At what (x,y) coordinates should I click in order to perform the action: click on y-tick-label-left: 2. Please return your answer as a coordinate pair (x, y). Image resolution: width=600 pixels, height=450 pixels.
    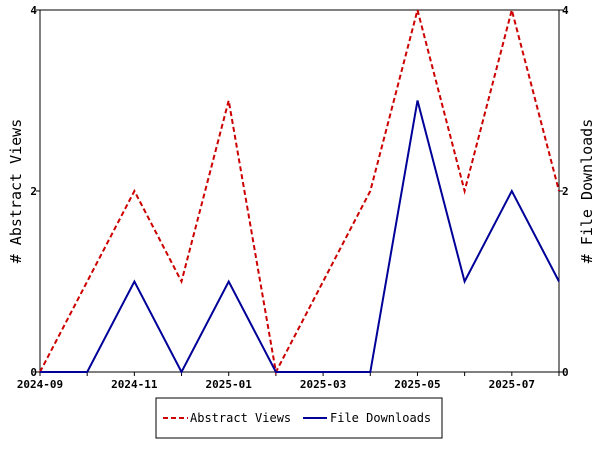
    Looking at the image, I should click on (33, 191).